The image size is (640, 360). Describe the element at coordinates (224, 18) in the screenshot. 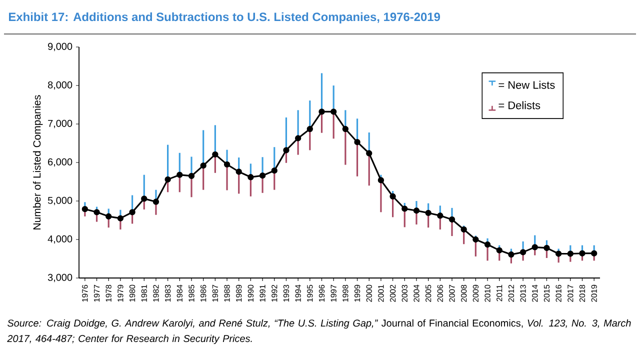

I see `chart-title: Exhibit 17: Additions and Subtractions to U.S. Listed Companies, 1976-2019` at that location.